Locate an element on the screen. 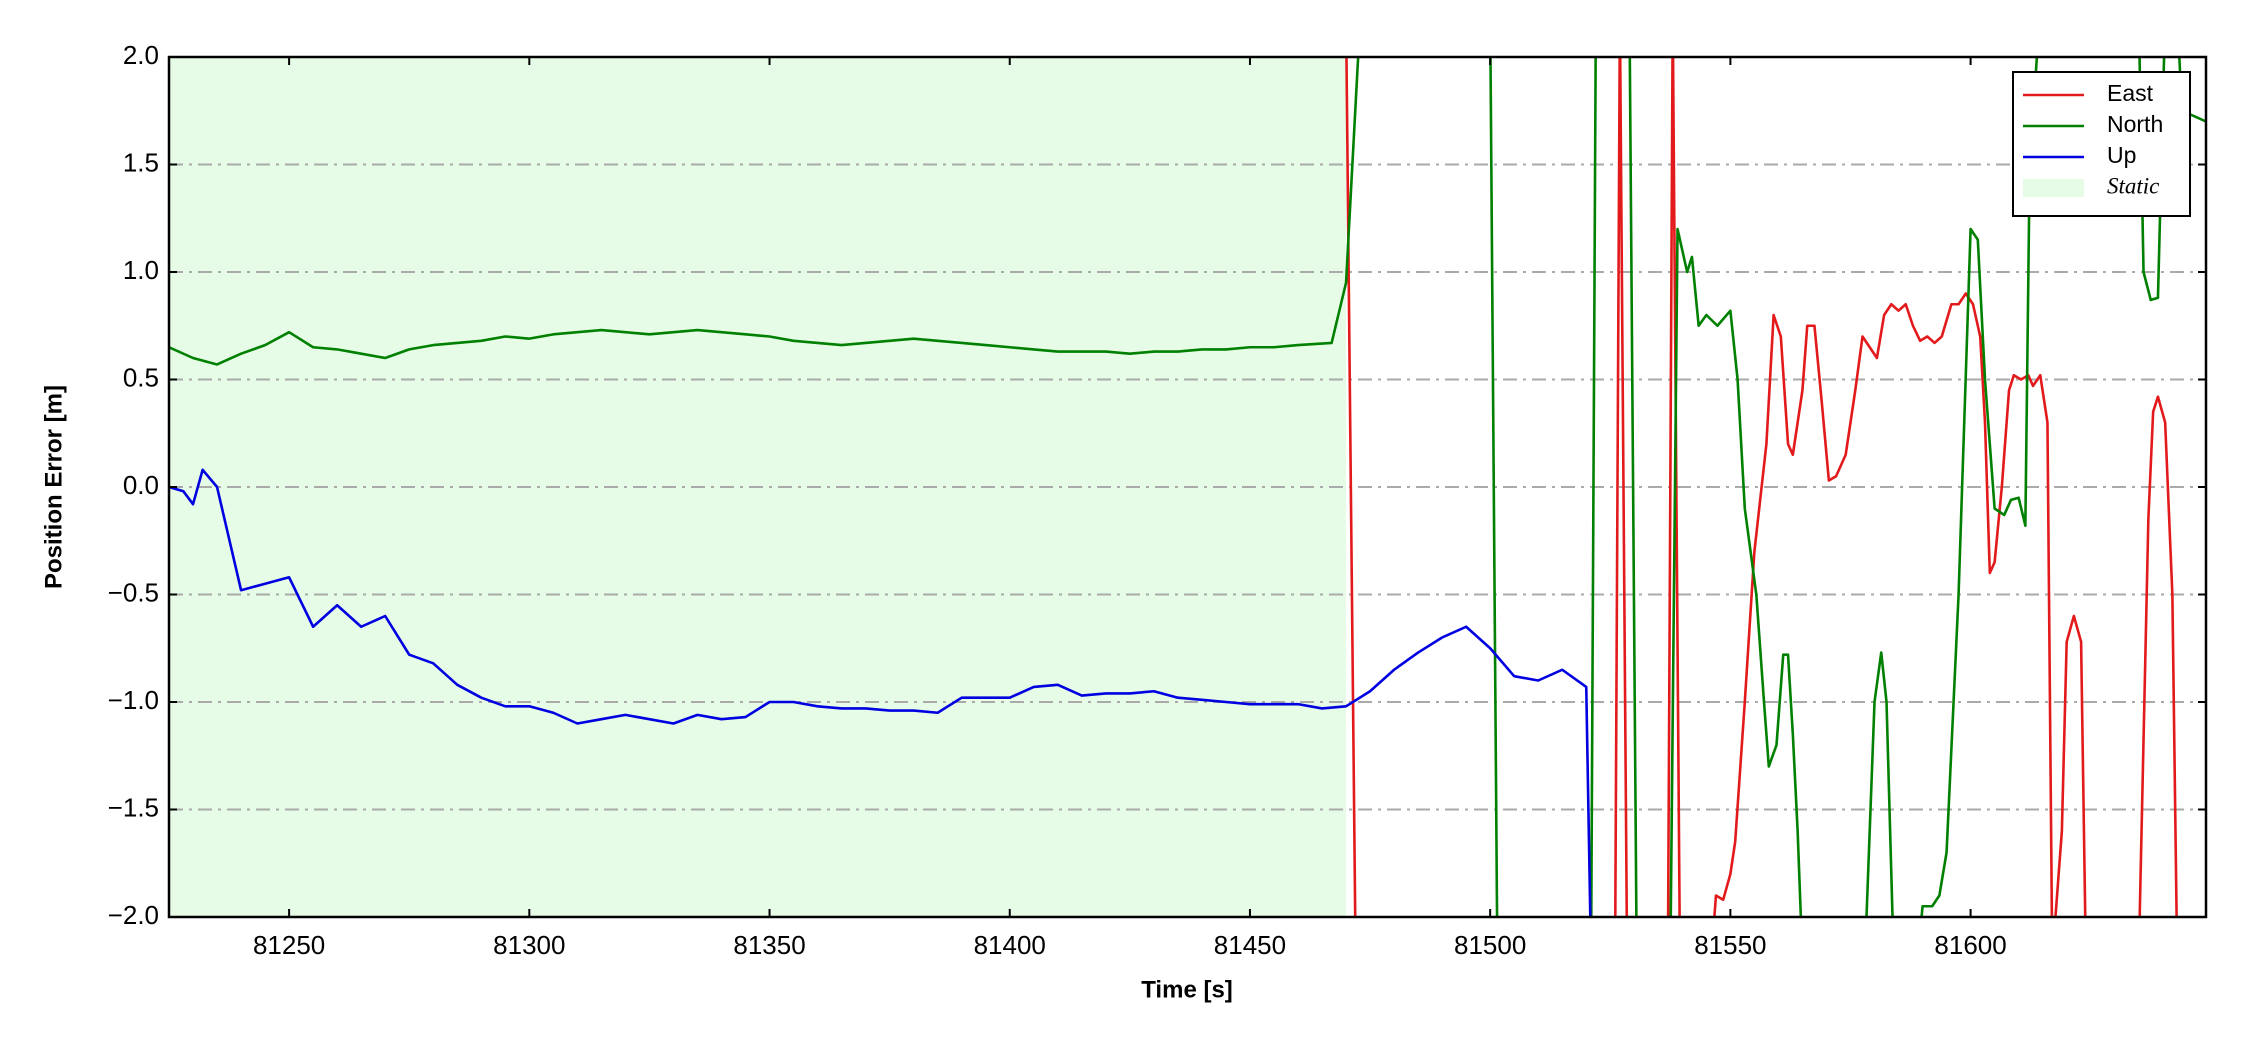  x-tick-label: 81450 is located at coordinates (1250, 945).